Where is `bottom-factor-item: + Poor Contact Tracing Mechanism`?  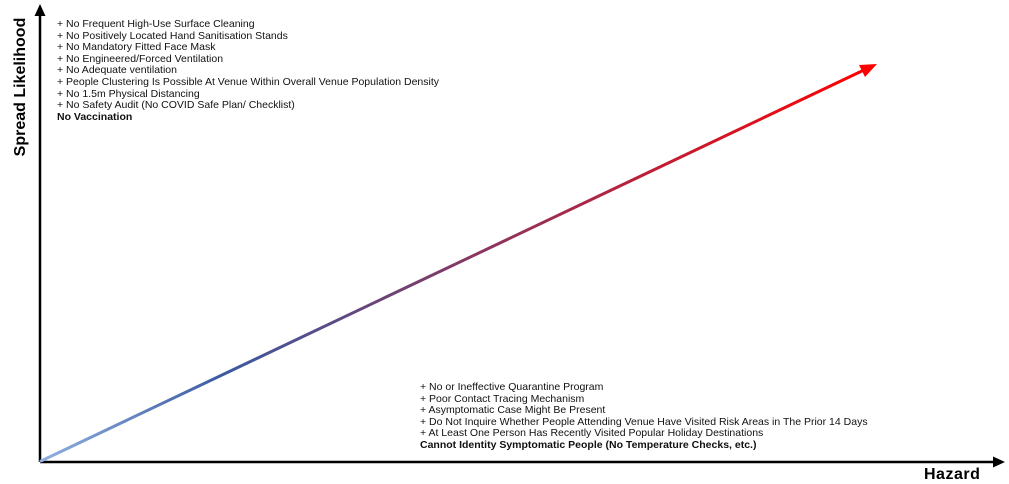
bottom-factor-item: + Poor Contact Tracing Mechanism is located at coordinates (502, 398).